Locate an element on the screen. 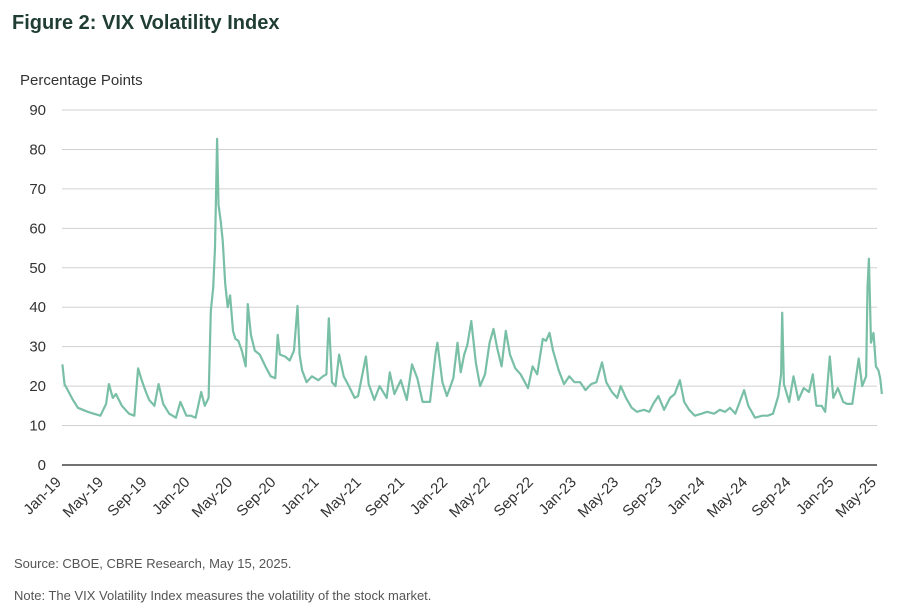 The image size is (900, 614). x-tick-label: Jan-21 is located at coordinates (300, 496).